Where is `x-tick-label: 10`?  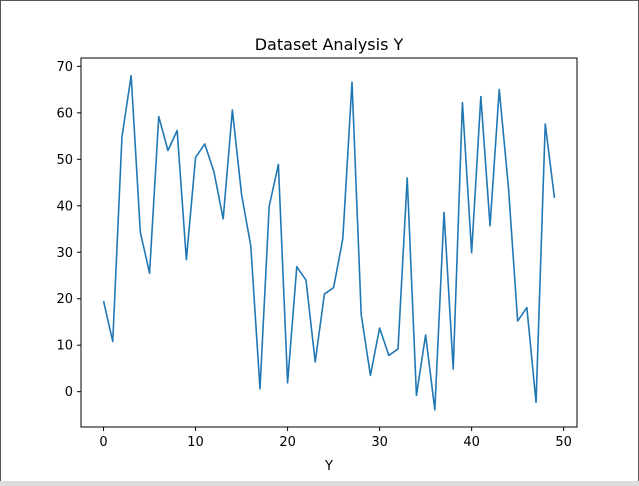 x-tick-label: 10 is located at coordinates (195, 442).